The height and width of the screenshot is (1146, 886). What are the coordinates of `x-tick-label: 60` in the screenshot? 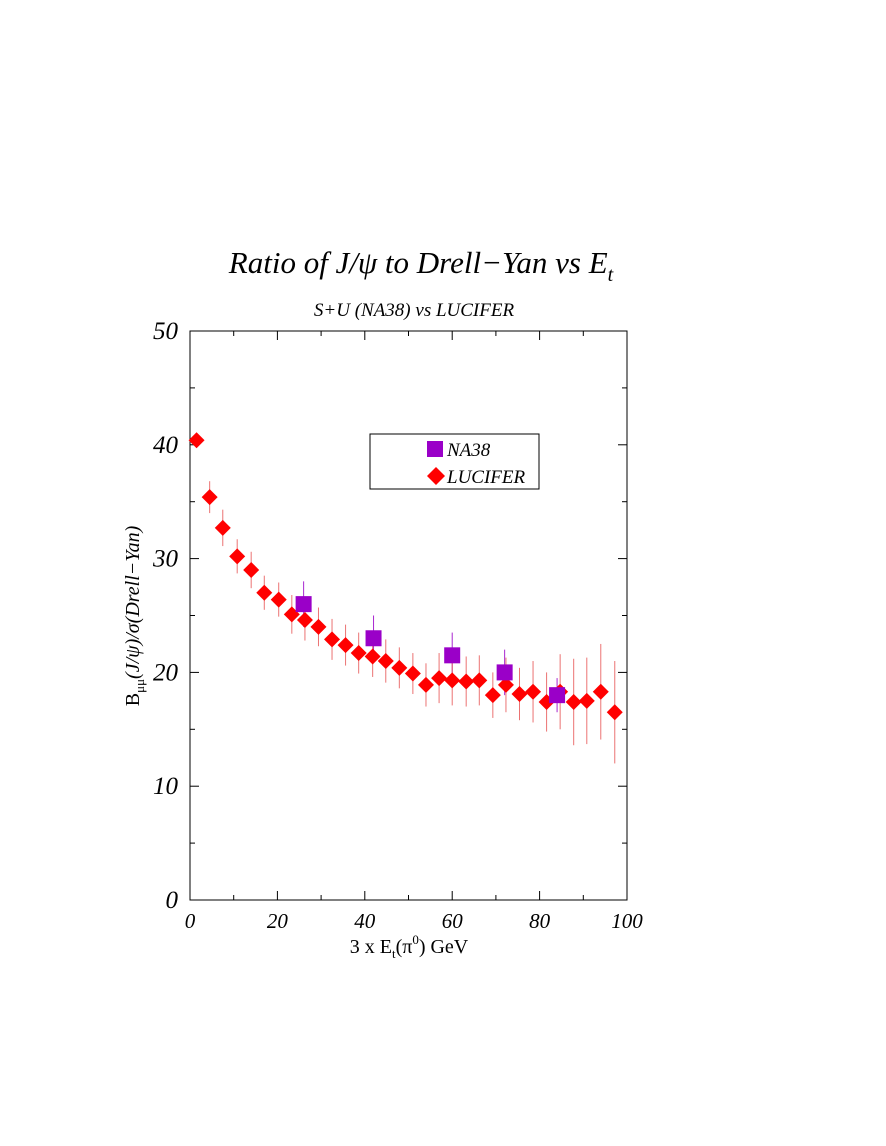 It's located at (453, 921).